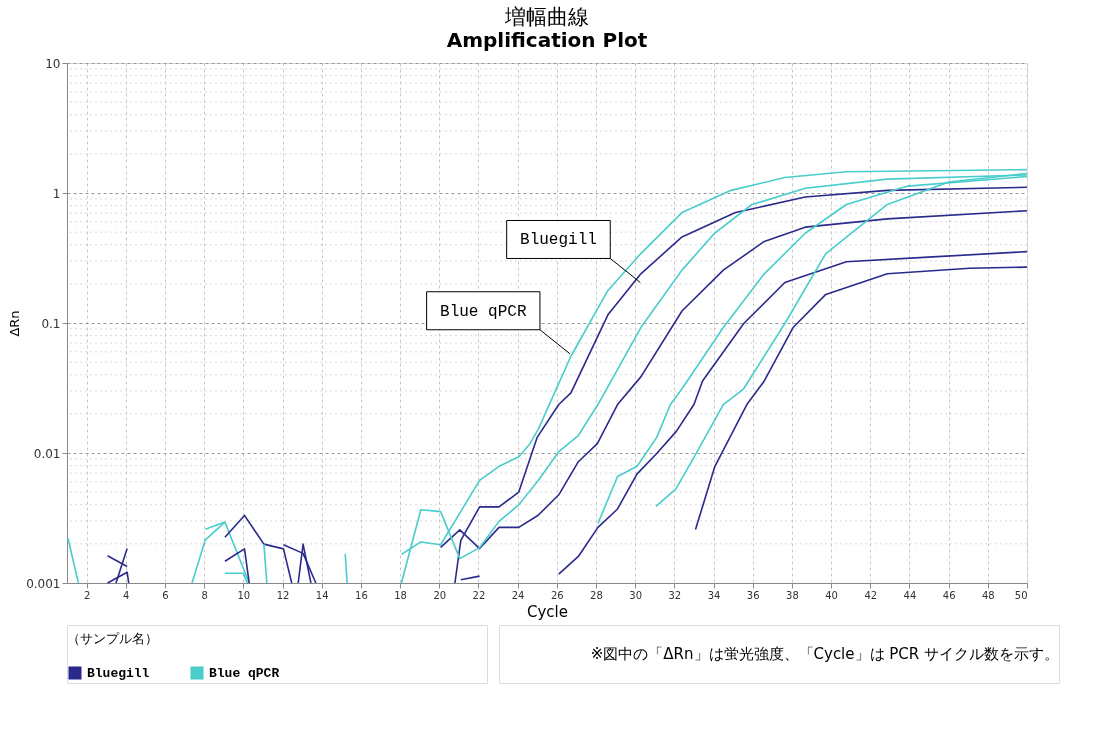  I want to click on chart-title: 増幅曲線, so click(546, 17).